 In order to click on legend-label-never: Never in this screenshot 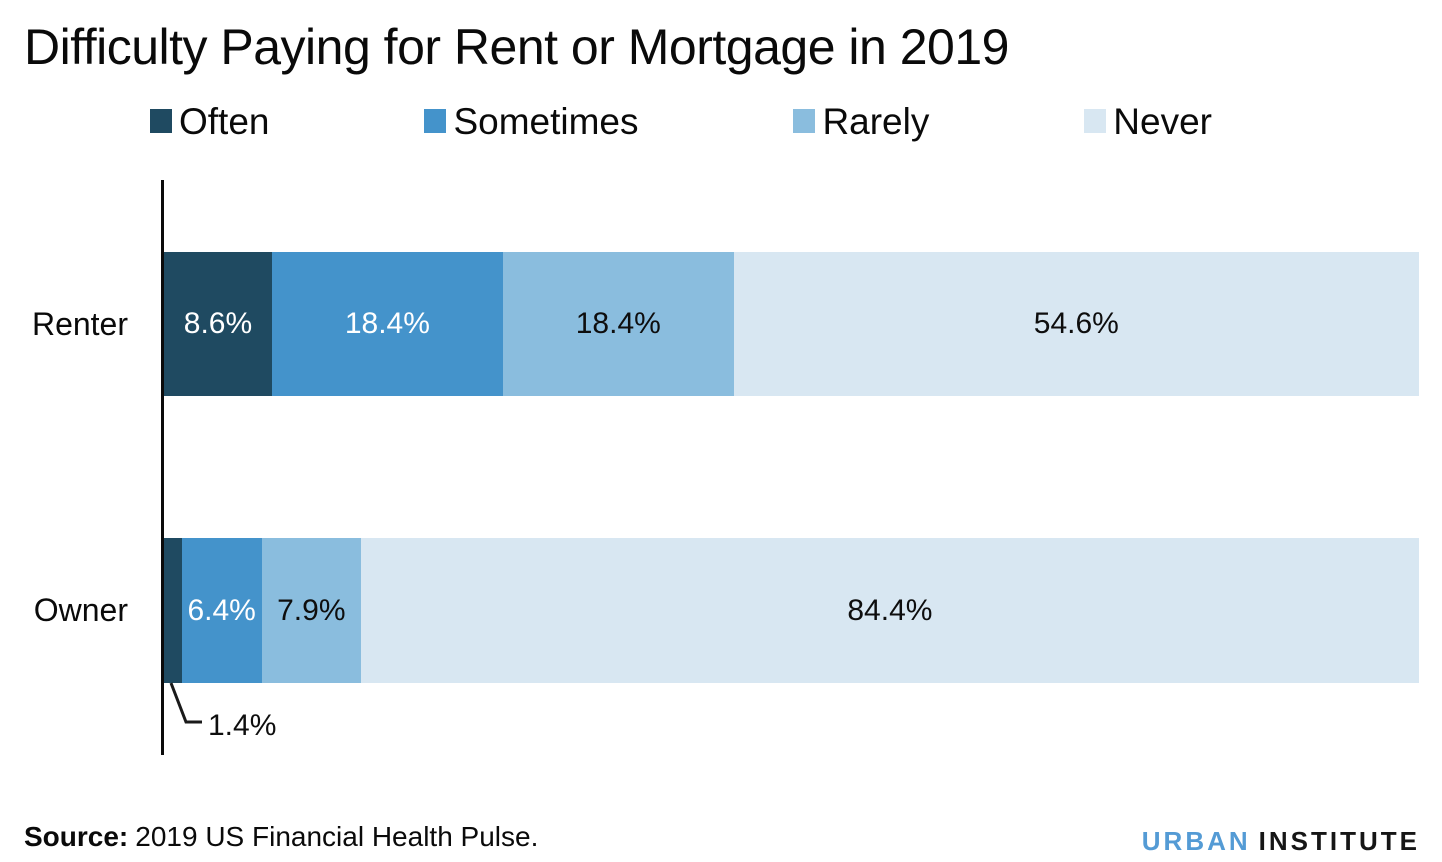, I will do `click(1162, 121)`.